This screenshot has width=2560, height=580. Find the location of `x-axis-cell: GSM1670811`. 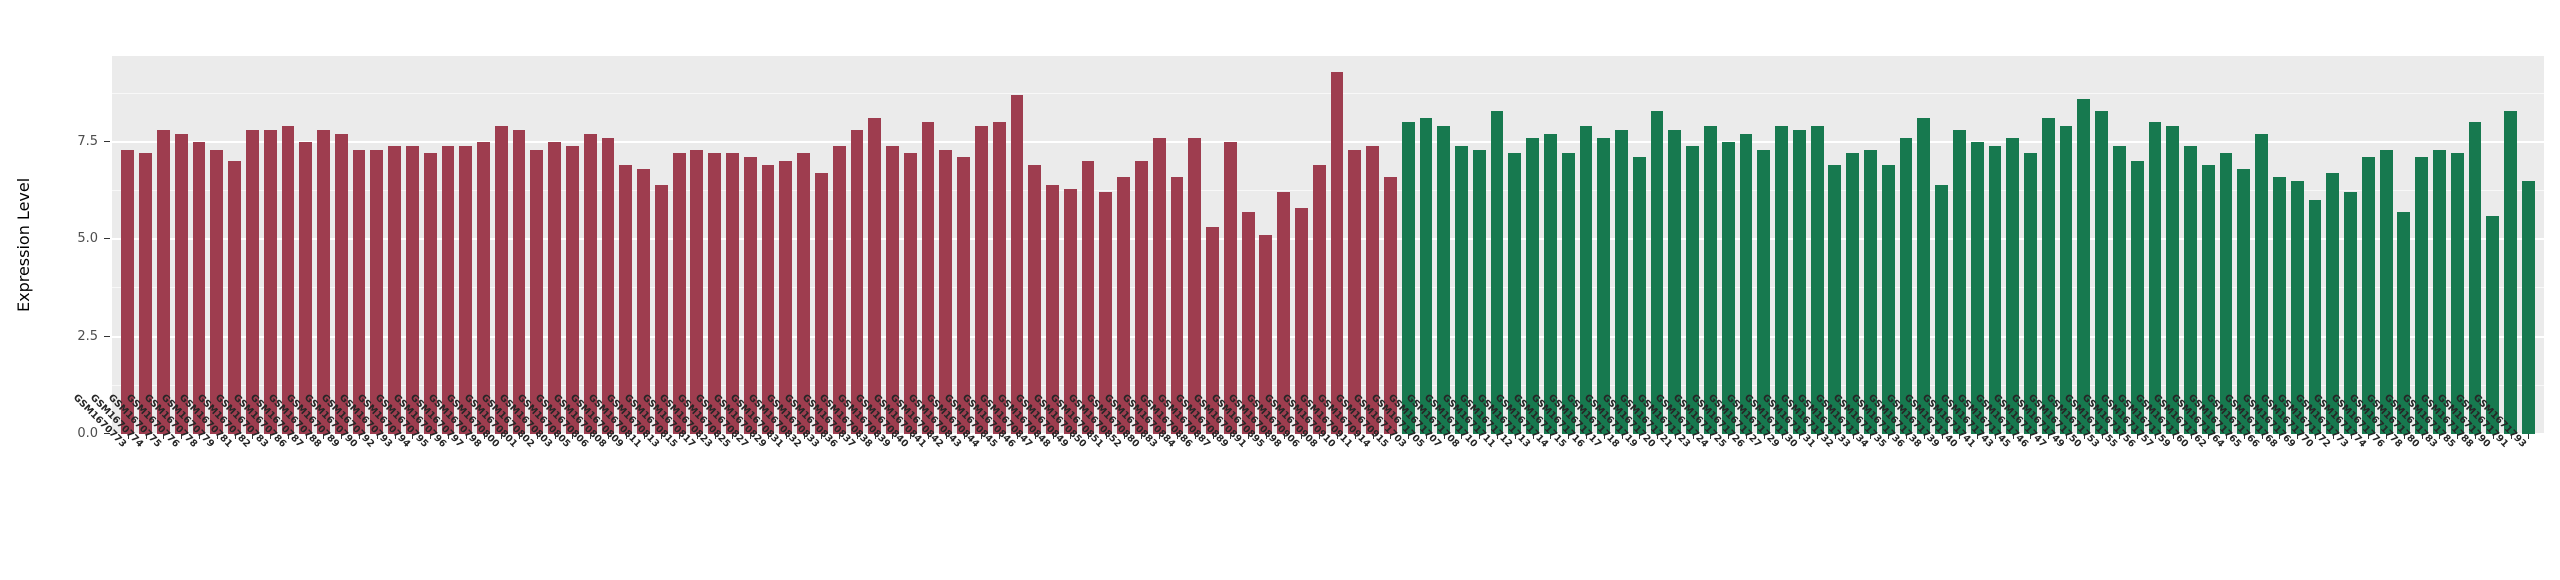

x-axis-cell: GSM1670811 is located at coordinates (619, 485).